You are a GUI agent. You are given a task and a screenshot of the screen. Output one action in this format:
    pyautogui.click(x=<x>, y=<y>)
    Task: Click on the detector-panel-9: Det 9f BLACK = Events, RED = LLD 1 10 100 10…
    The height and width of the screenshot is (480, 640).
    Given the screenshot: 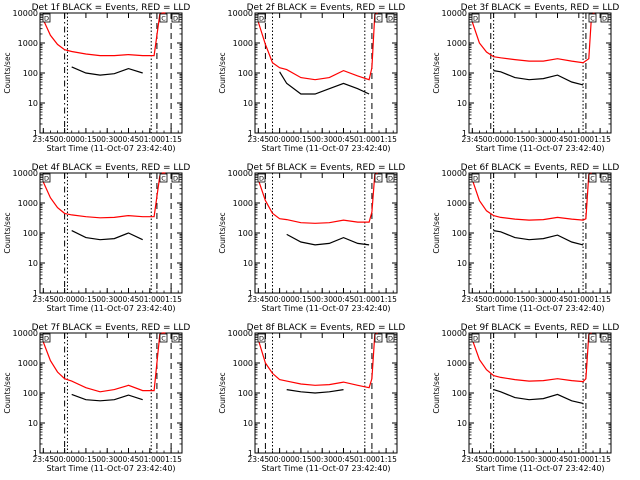 What is the action you would take?
    pyautogui.click(x=525, y=398)
    